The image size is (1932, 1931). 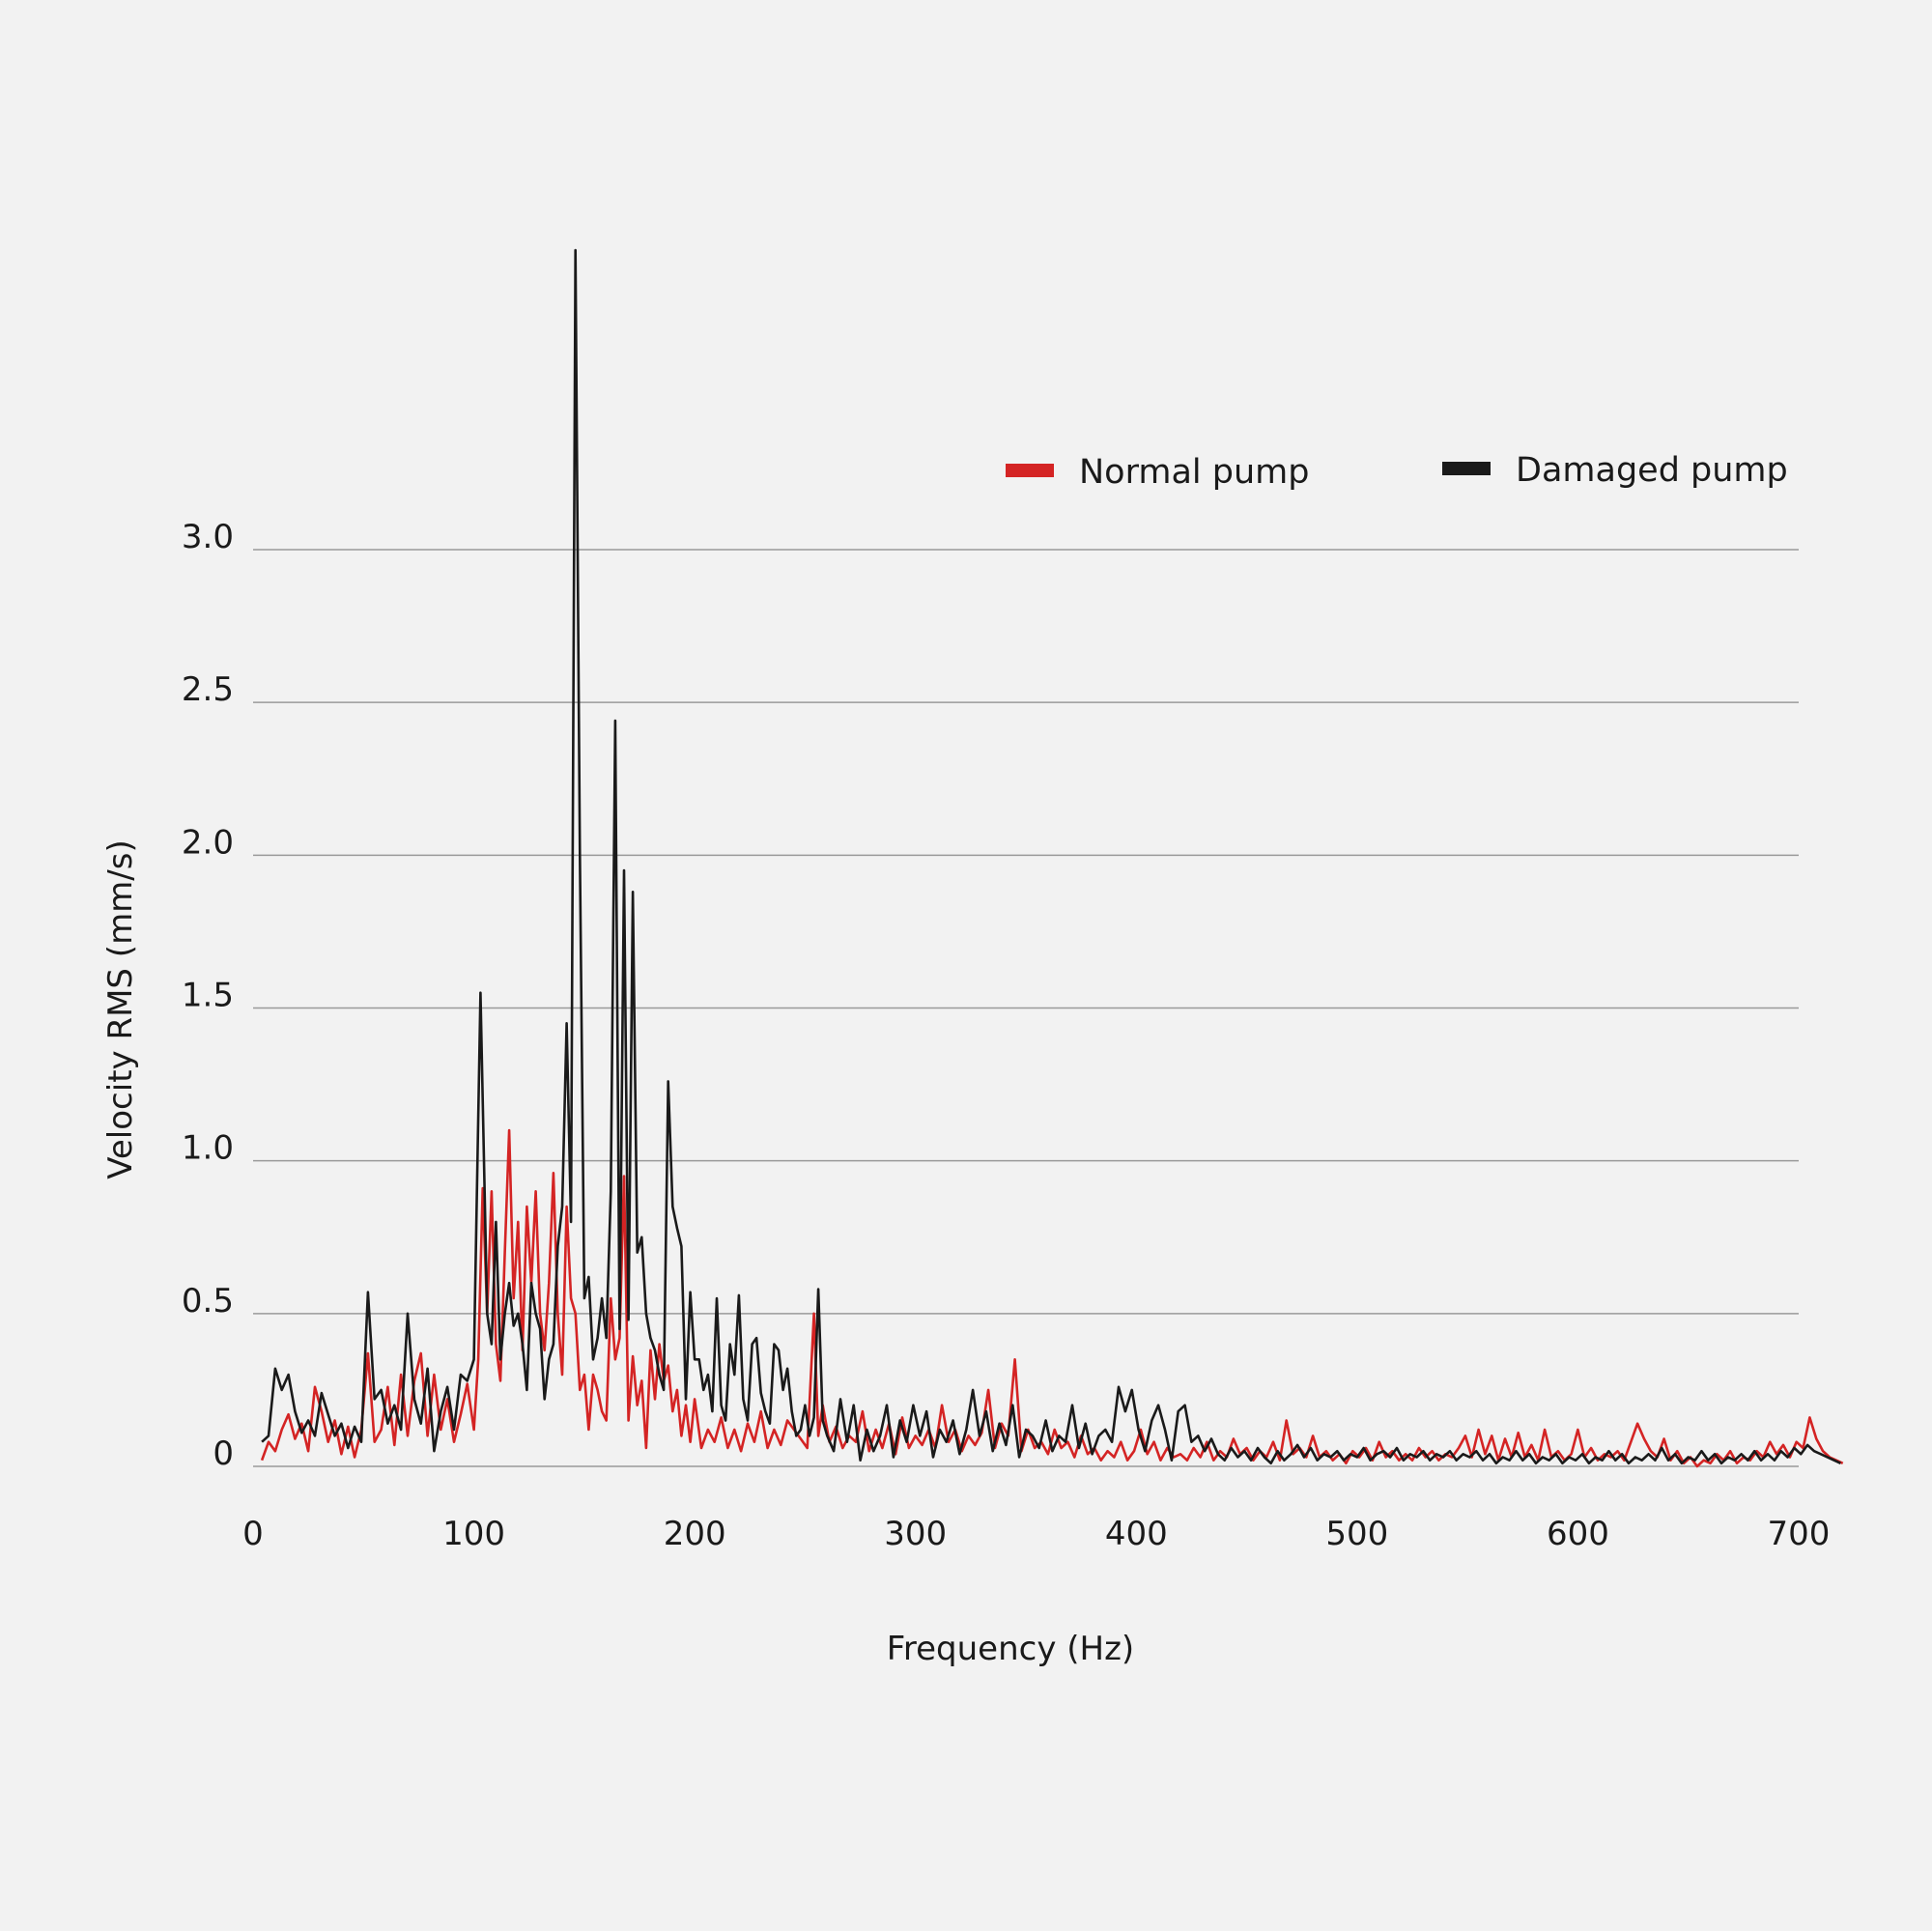 What do you see at coordinates (120, 1008) in the screenshot?
I see `y-axis-title: Velocity RMS (mm/s)` at bounding box center [120, 1008].